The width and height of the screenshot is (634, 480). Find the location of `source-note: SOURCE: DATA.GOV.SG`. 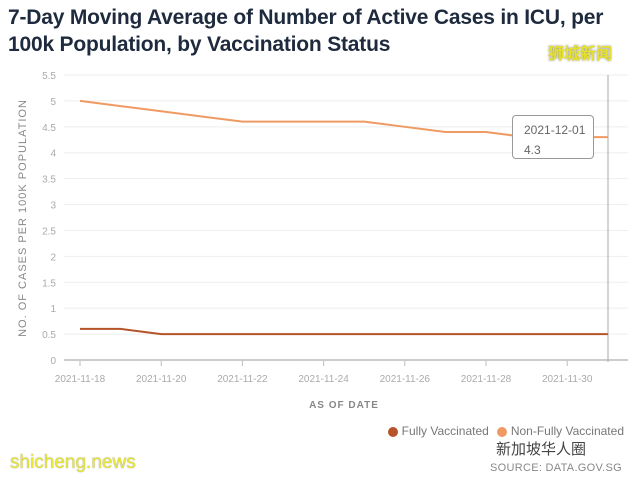

source-note: SOURCE: DATA.GOV.SG is located at coordinates (555, 468).